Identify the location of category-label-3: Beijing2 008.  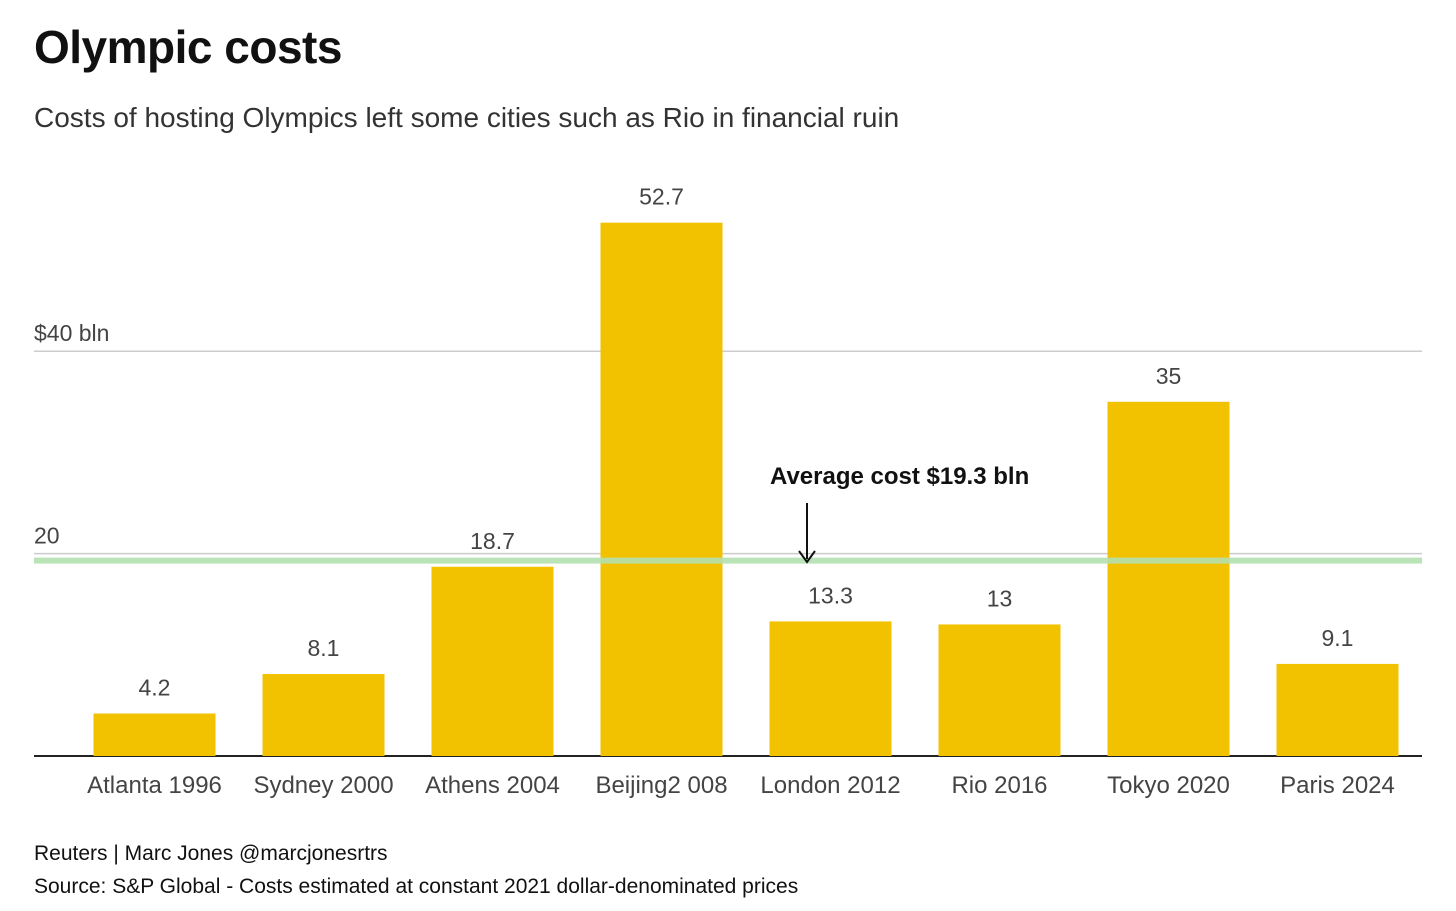
(661, 785).